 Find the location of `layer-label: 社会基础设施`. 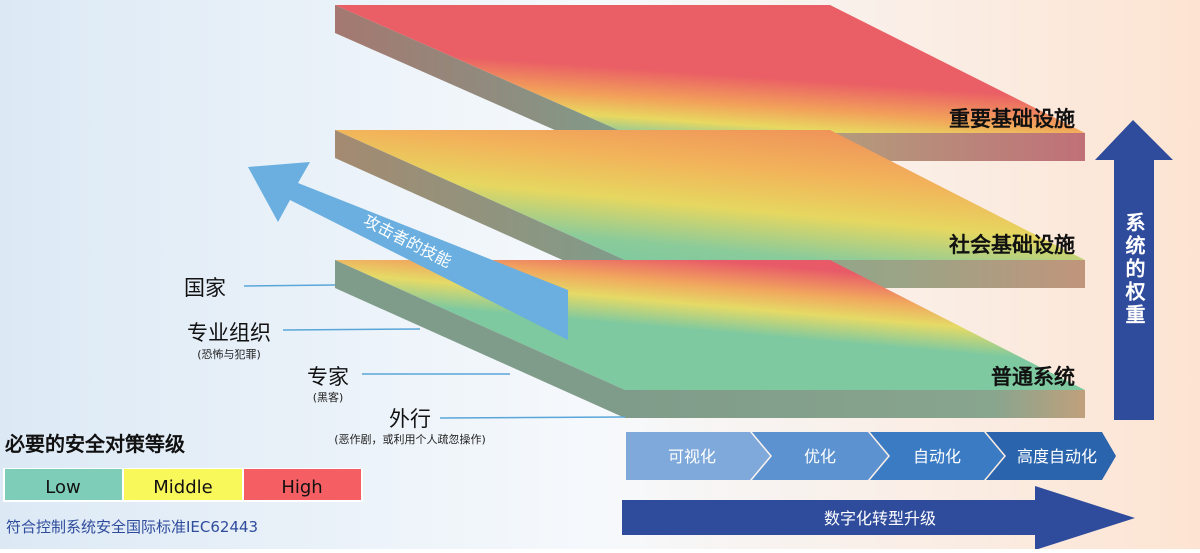

layer-label: 社会基础设施 is located at coordinates (1011, 245).